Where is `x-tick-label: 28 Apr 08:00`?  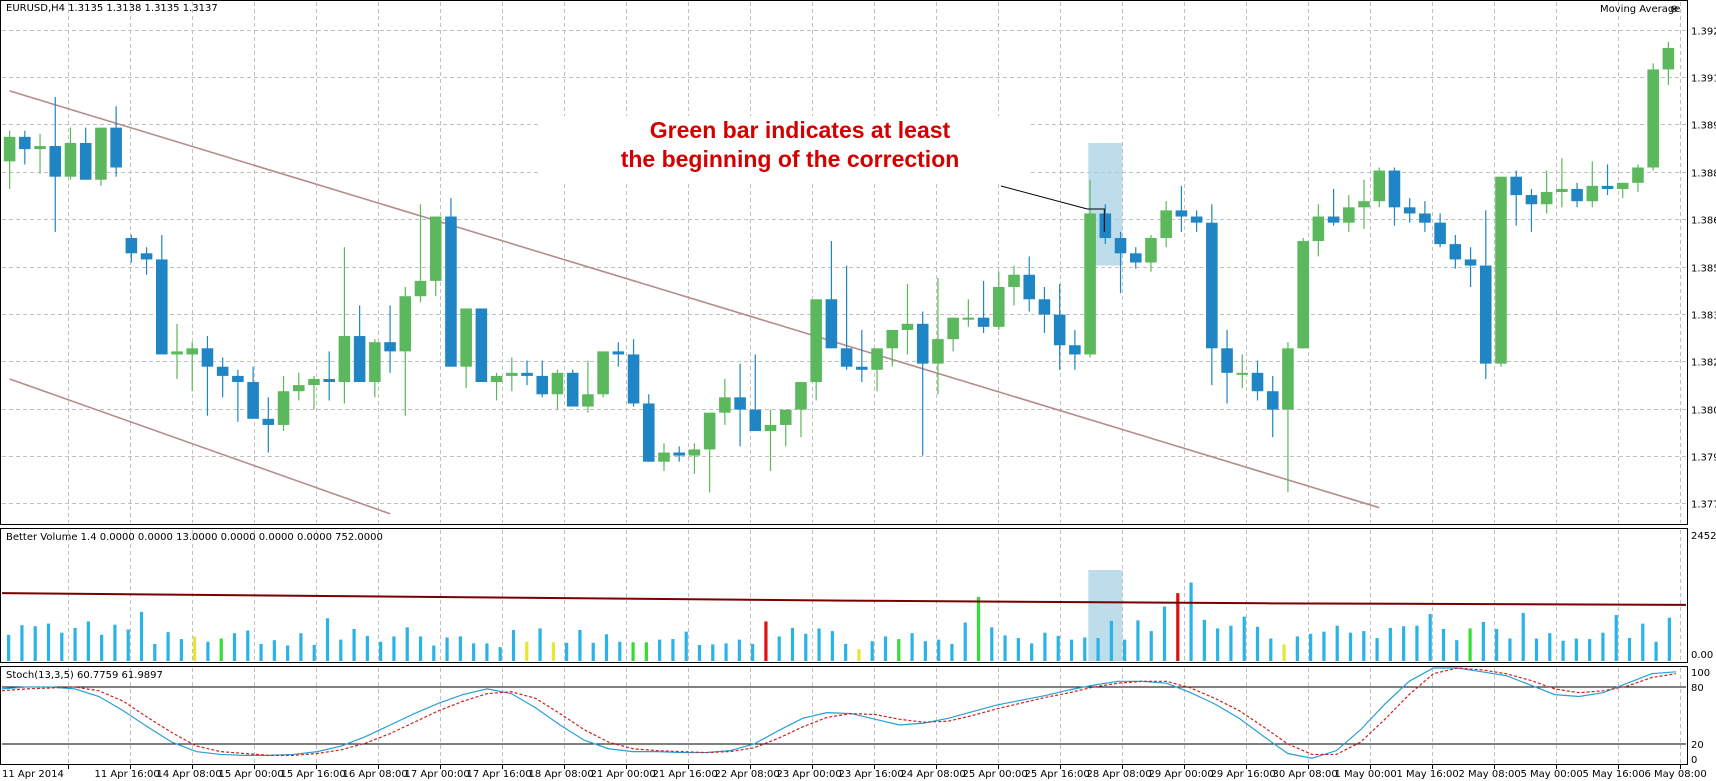 x-tick-label: 28 Apr 08:00 is located at coordinates (1119, 774).